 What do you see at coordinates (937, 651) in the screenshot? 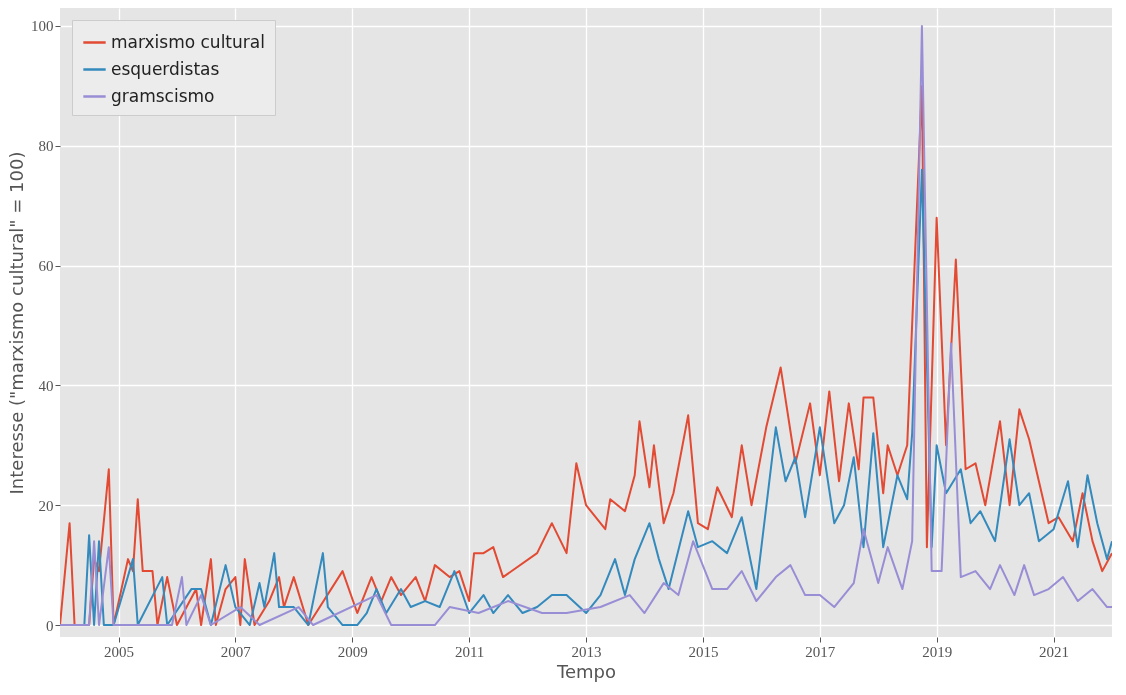
I see `x-tick-label: 2019` at bounding box center [937, 651].